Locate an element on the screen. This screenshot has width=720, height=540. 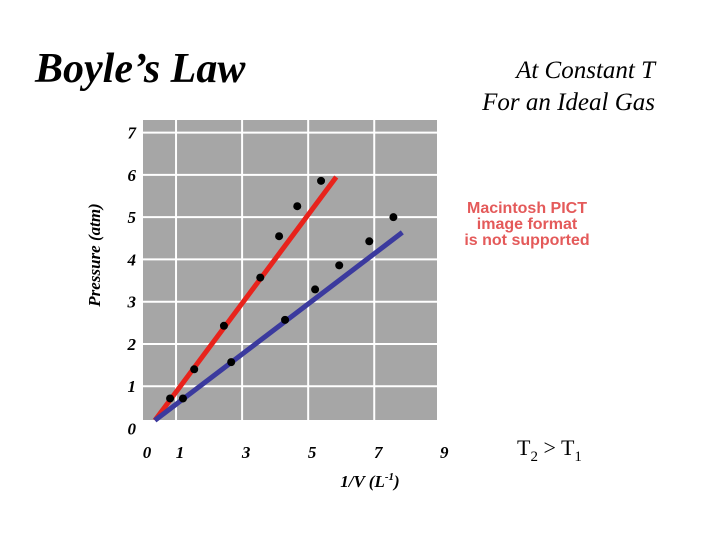
y-tick-label: 0 is located at coordinates (132, 428).